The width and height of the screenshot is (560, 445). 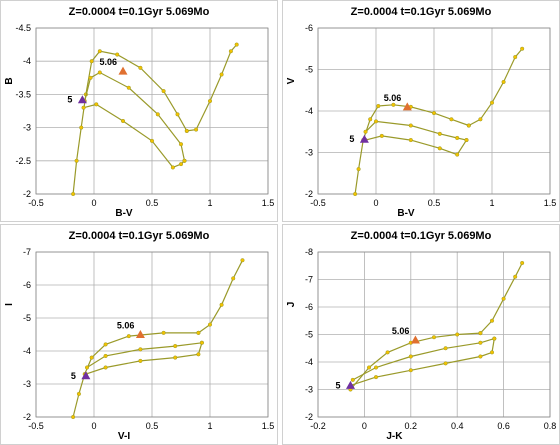 I want to click on y-tick-label: -6, so click(x=27, y=285).